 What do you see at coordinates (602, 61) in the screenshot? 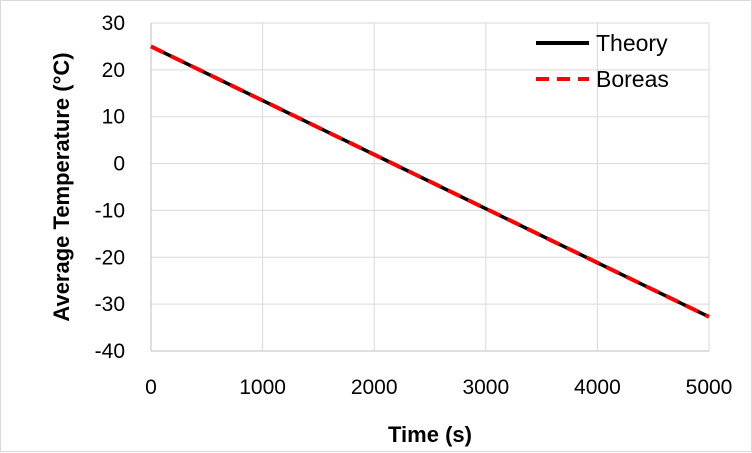
I see `legend: Theory Boreas` at bounding box center [602, 61].